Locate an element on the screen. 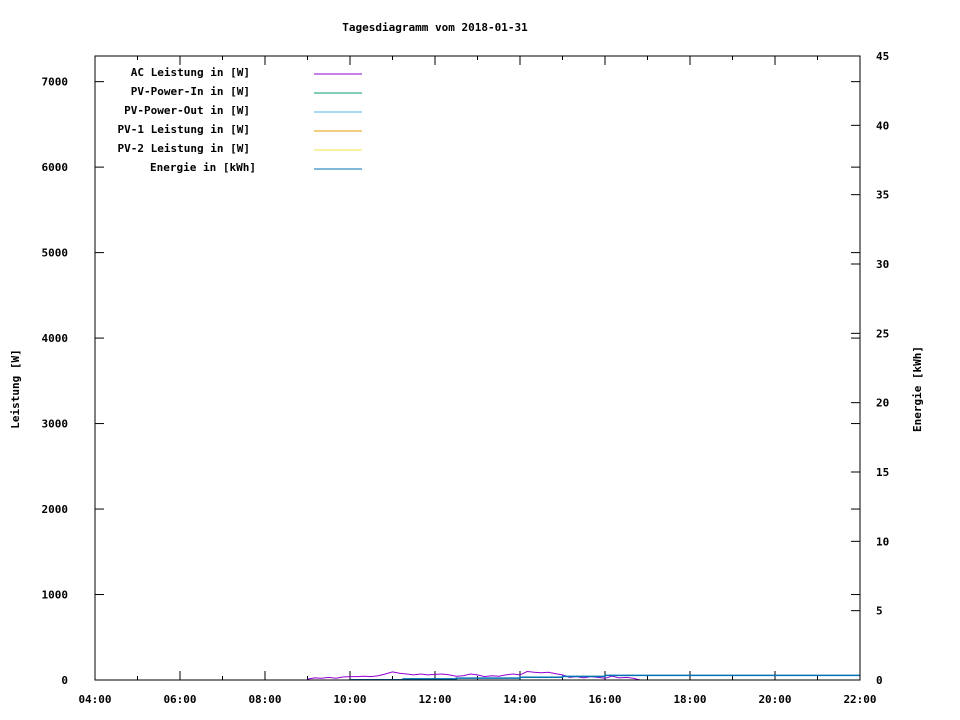 Image resolution: width=960 pixels, height=720 pixels. y2-tick-label: 20 is located at coordinates (882, 403).